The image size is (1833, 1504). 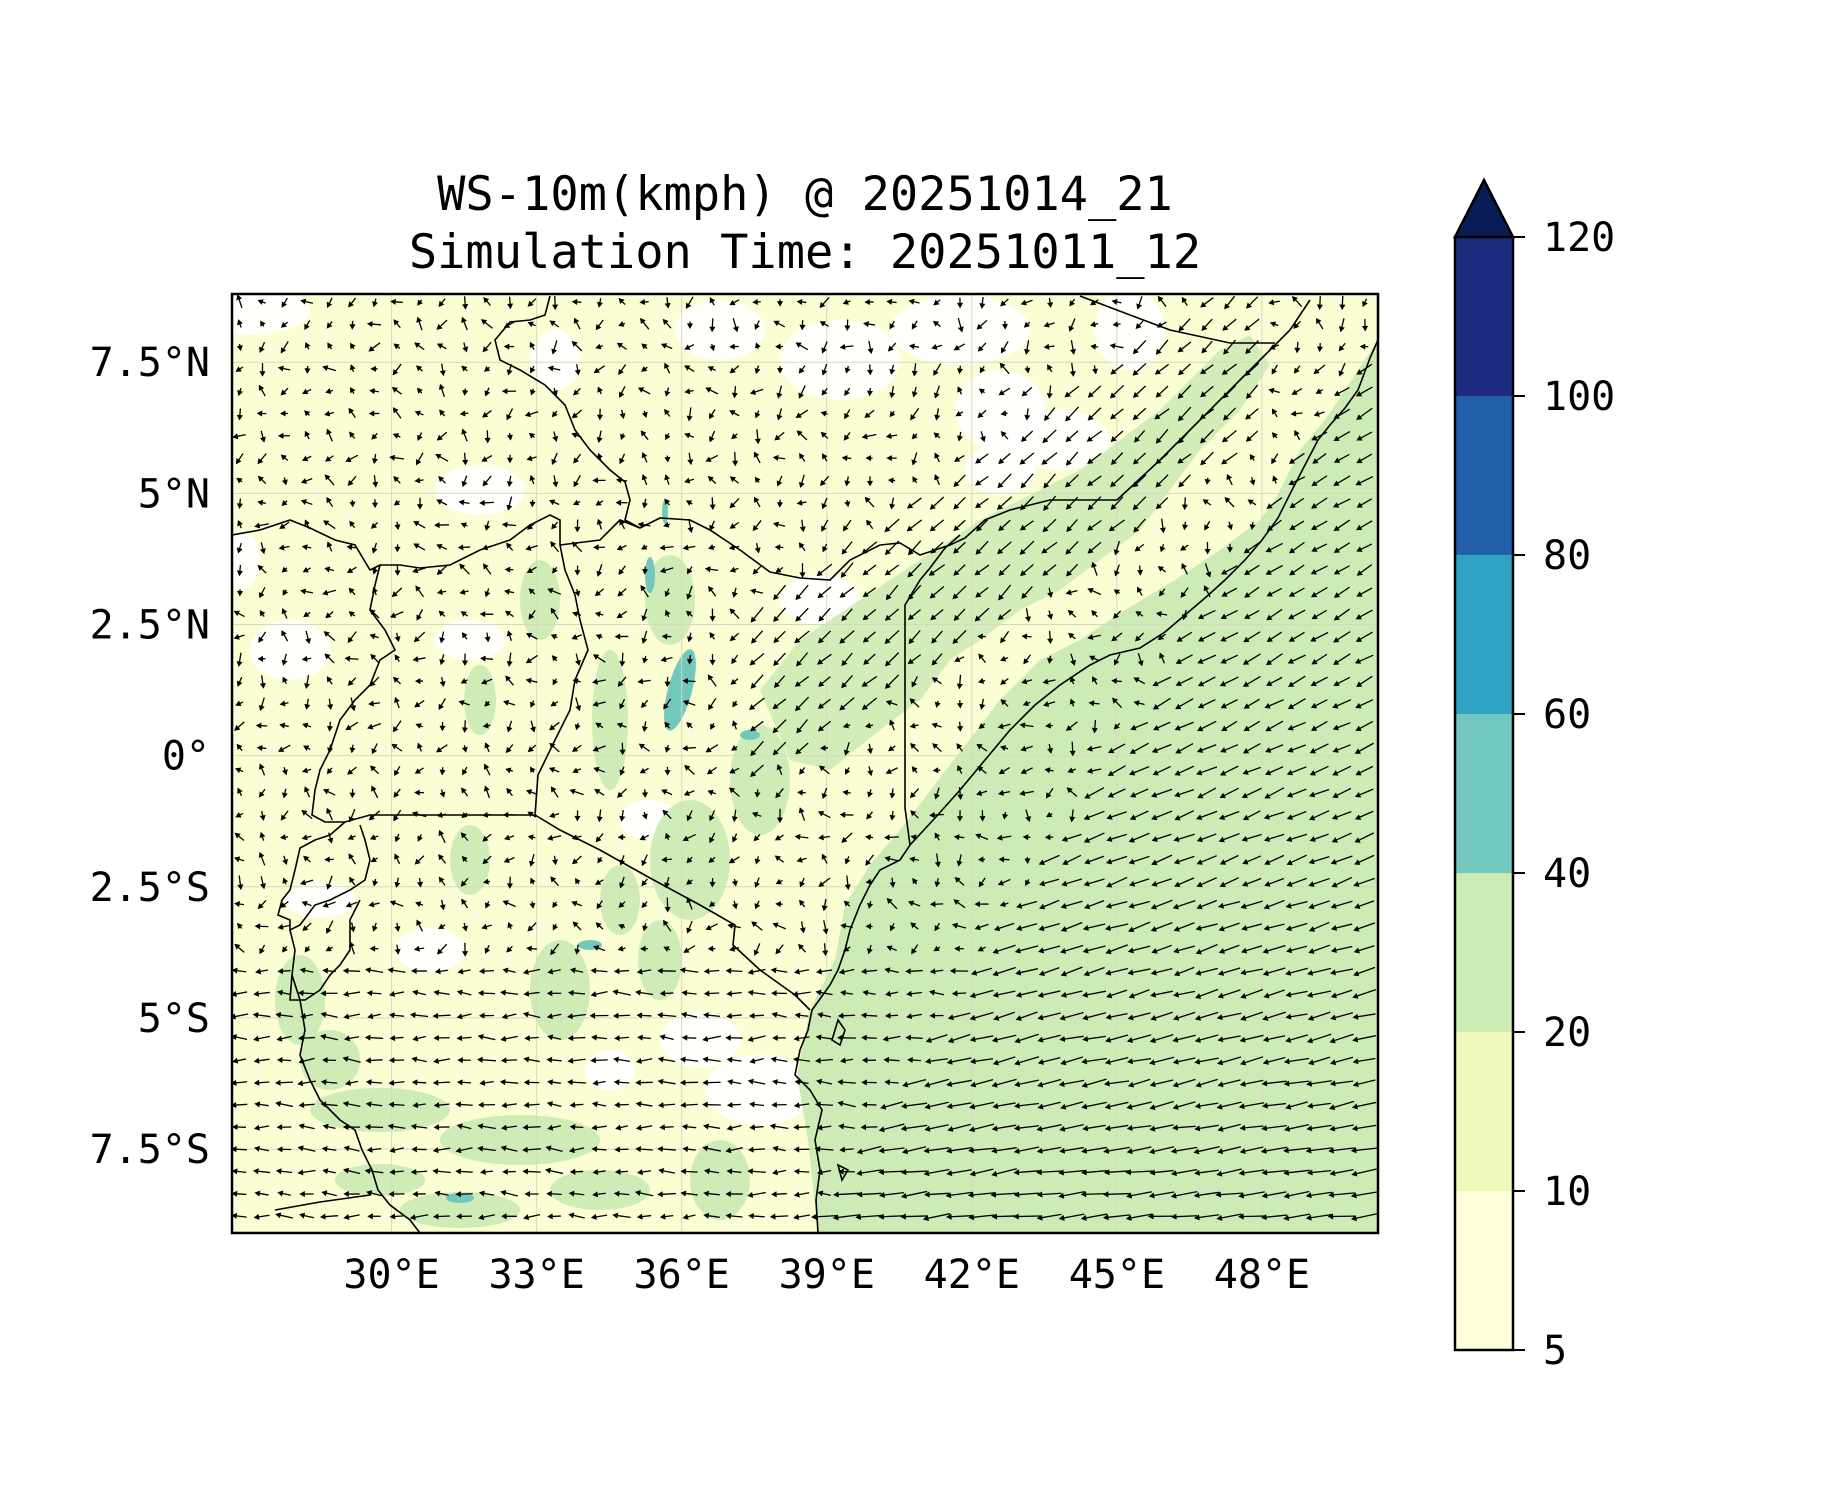 What do you see at coordinates (1535, 777) in the screenshot?
I see `colorbar: 5 10 20 40 60 80 100 120` at bounding box center [1535, 777].